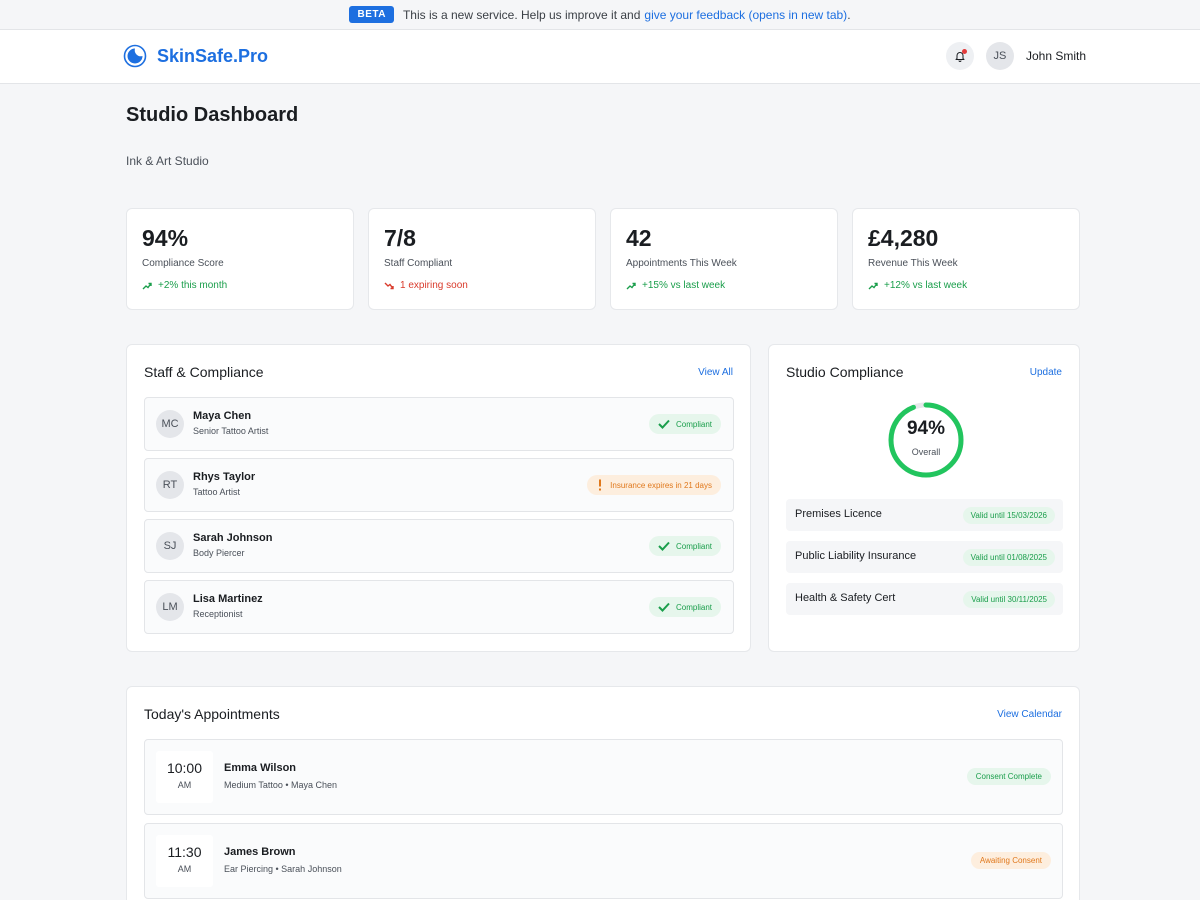 This screenshot has width=1200, height=900. I want to click on stat-trend-text: +15% vs last week, so click(684, 285).